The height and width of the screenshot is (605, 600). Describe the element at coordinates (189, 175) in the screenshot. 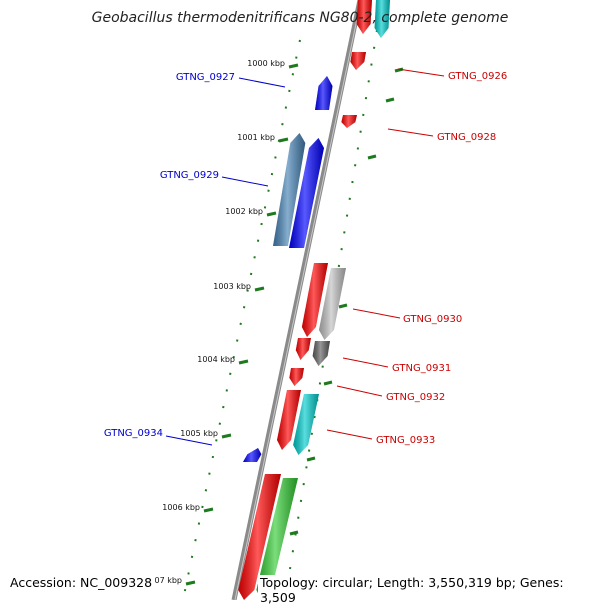

I see `gene-label: GTNG_0929` at that location.